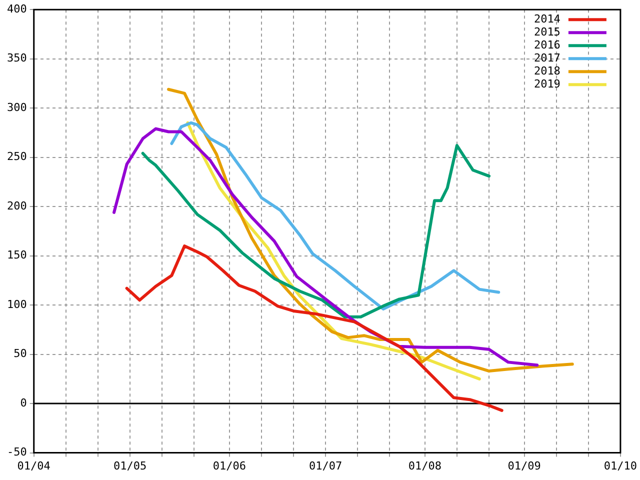 The height and width of the screenshot is (480, 640). What do you see at coordinates (621, 465) in the screenshot?
I see `x-tick-label: 01/10` at bounding box center [621, 465].